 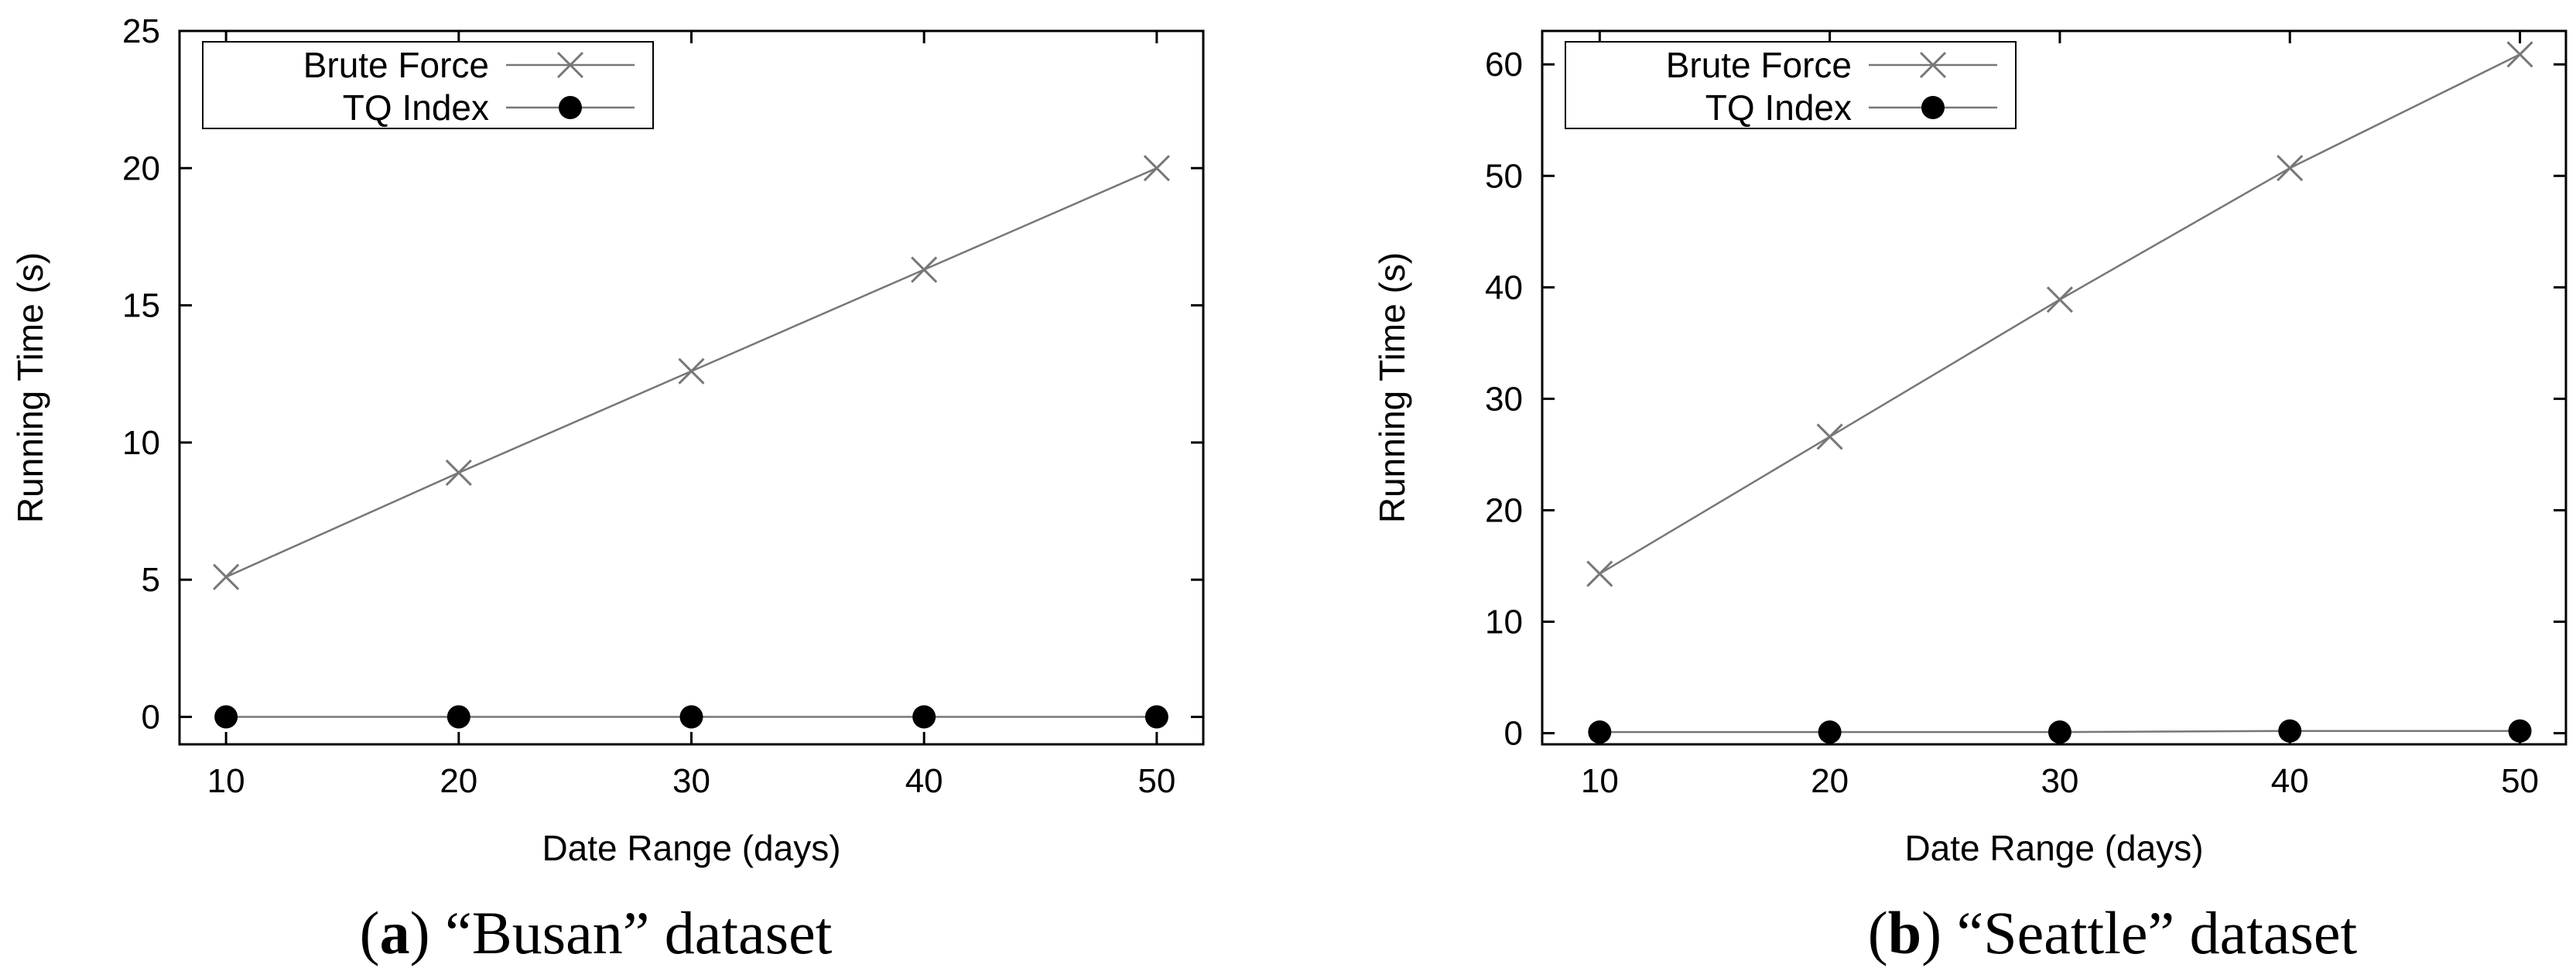 I want to click on y-tick-label: 40, so click(x=1504, y=287).